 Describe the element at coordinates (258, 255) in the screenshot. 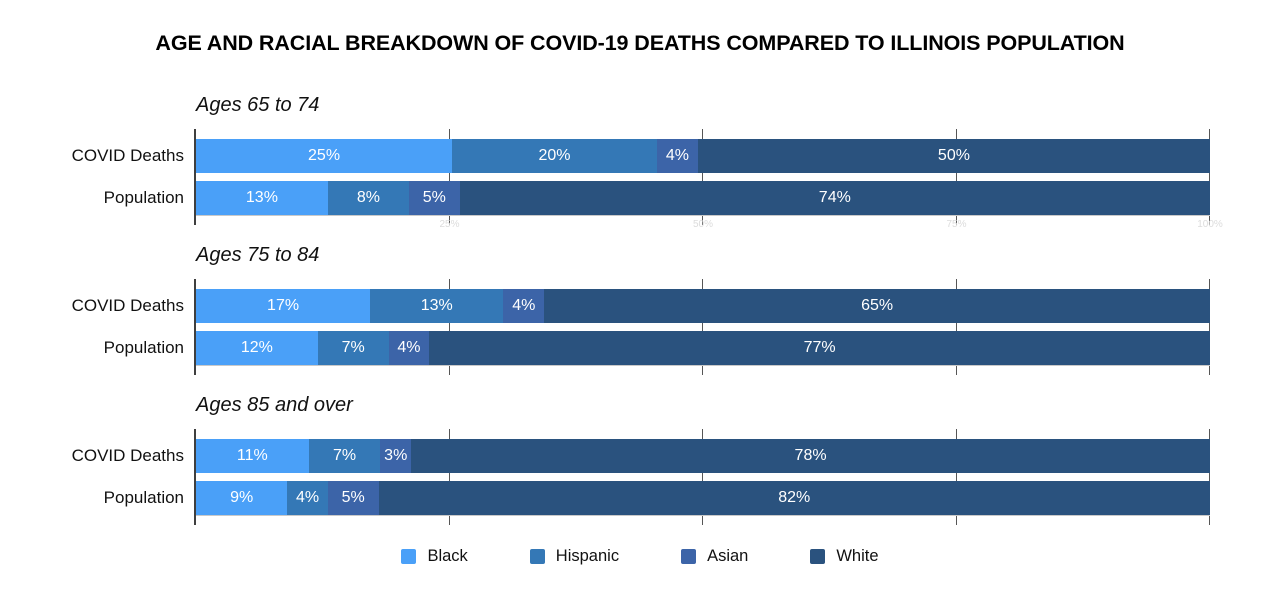

I see `age-group-title: Ages 75 to 84` at that location.